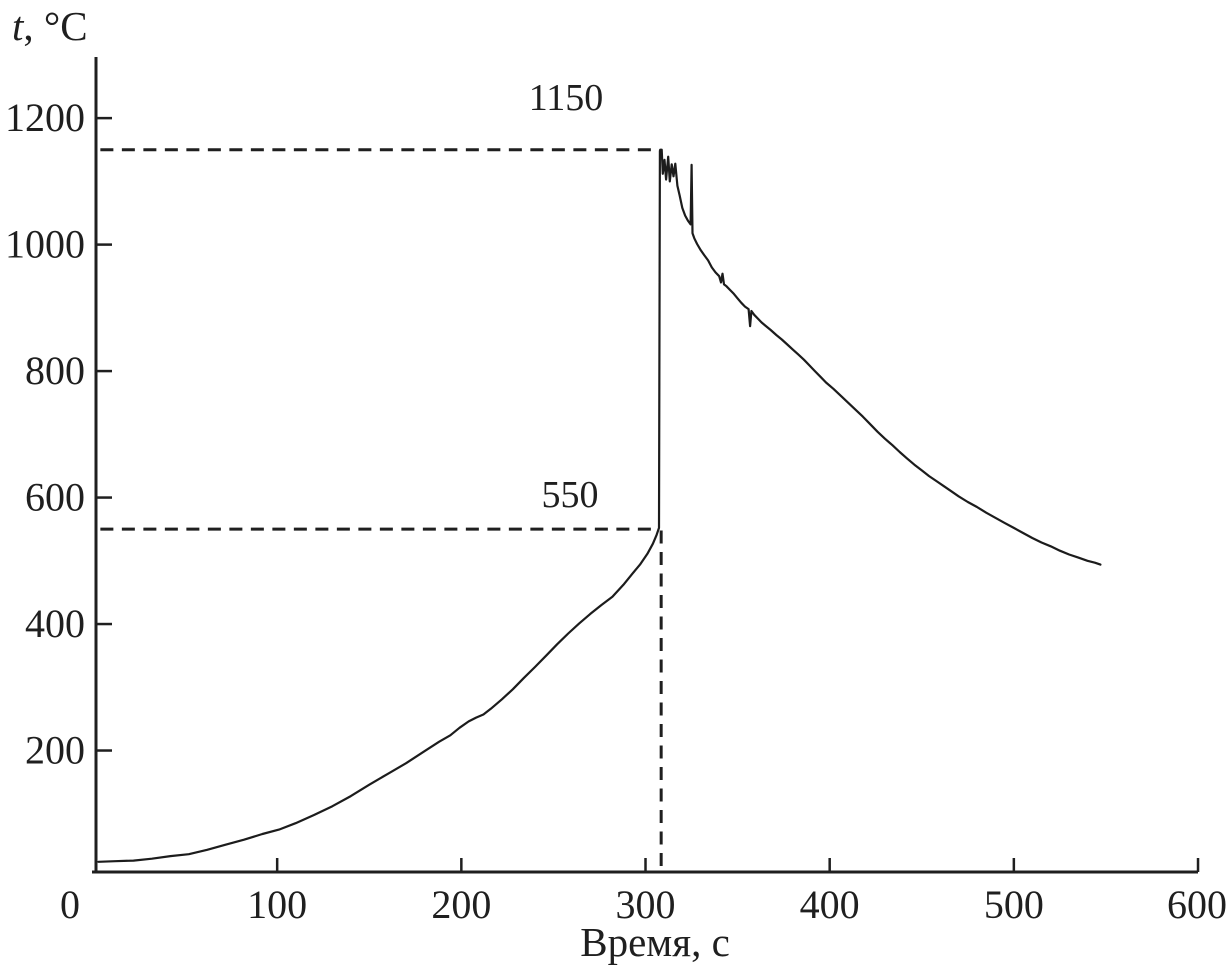 The image size is (1229, 973). What do you see at coordinates (646, 904) in the screenshot?
I see `x-tick-label-300: 300` at bounding box center [646, 904].